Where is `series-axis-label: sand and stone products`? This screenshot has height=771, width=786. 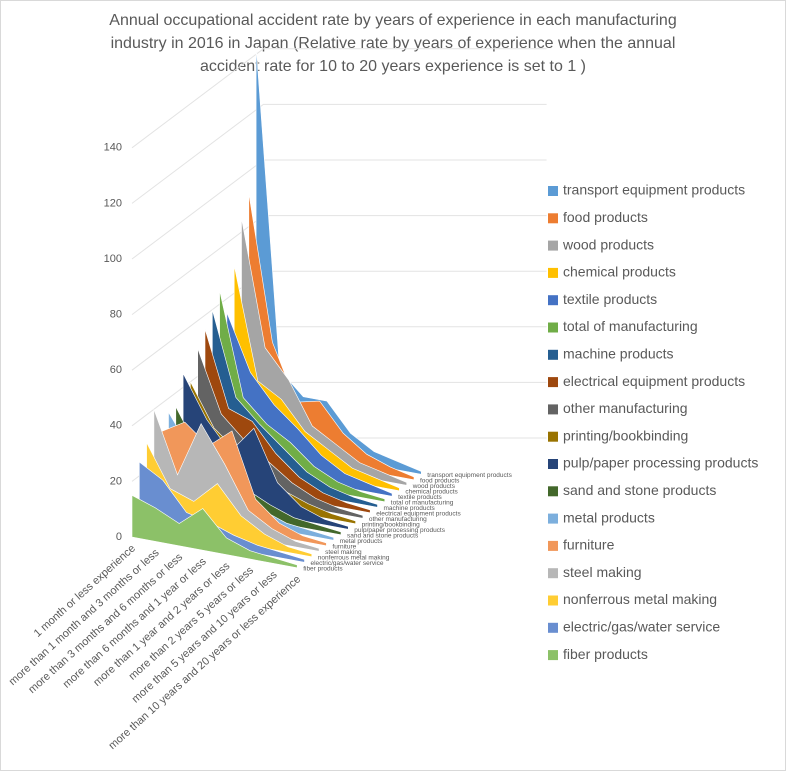
series-axis-label: sand and stone products is located at coordinates (383, 536).